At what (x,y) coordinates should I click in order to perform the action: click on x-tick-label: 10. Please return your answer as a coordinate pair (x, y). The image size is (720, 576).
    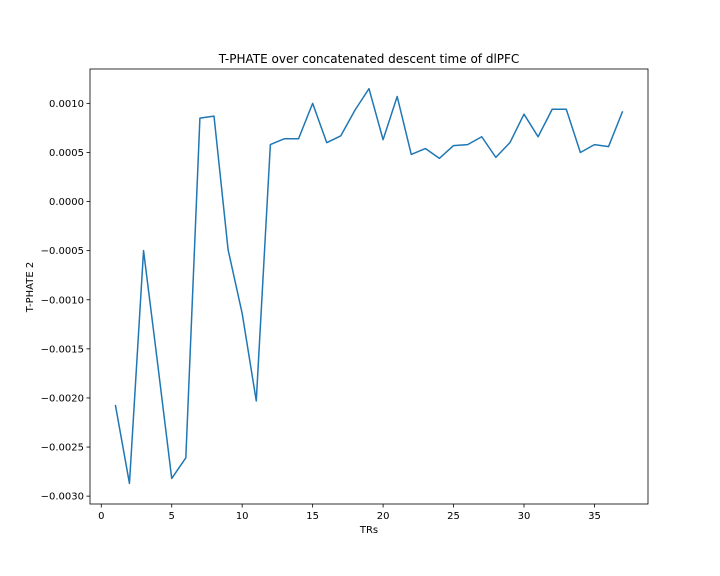
    Looking at the image, I should click on (242, 516).